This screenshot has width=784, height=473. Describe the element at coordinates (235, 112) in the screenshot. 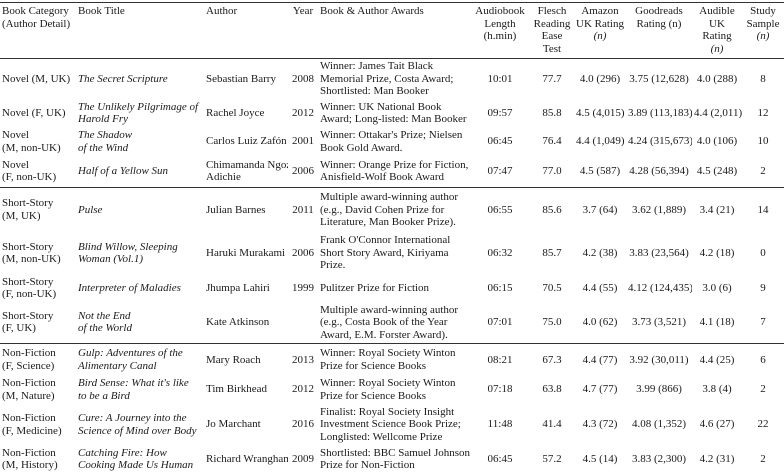

I see `cell-line: Rachel Joyce` at that location.